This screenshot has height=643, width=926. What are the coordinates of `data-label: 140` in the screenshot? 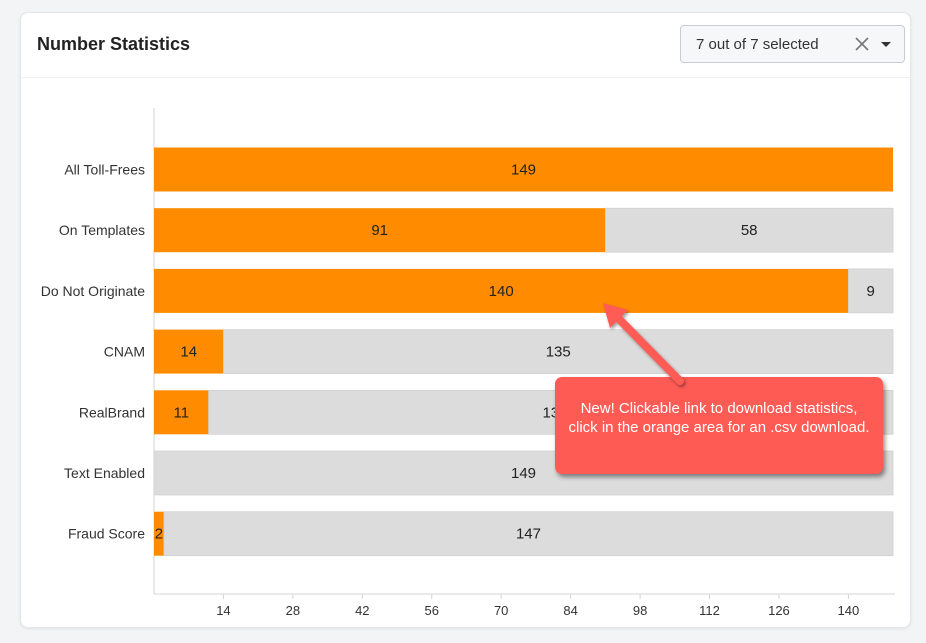 It's located at (501, 291).